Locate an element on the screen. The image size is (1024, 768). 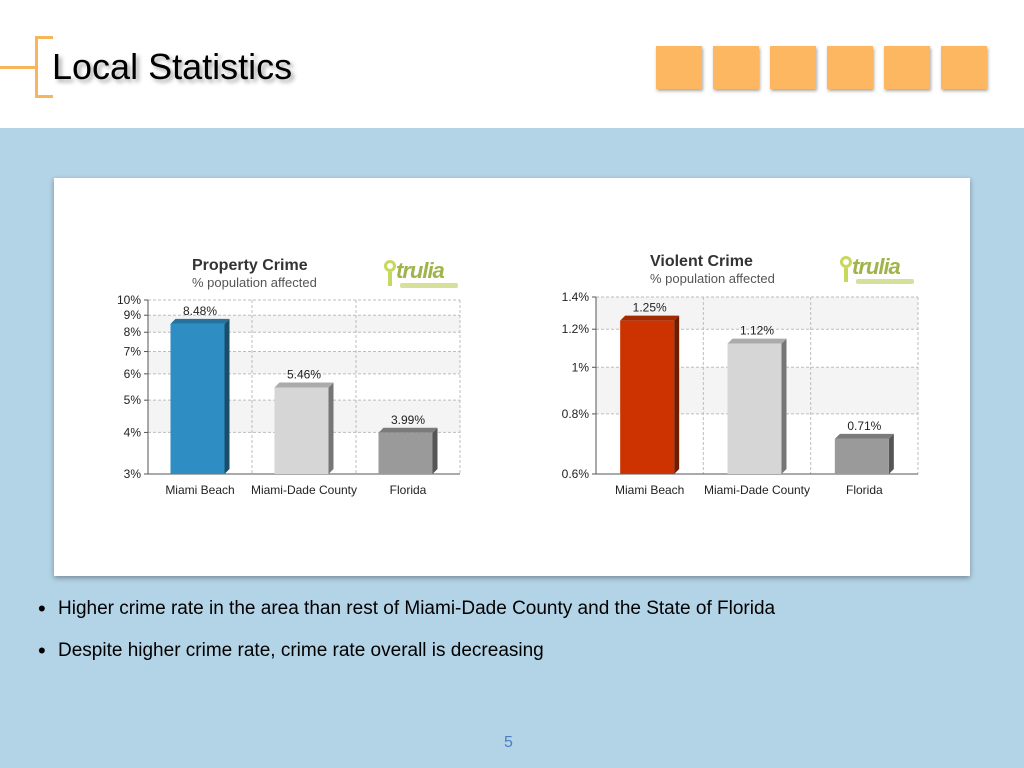
y-tick-label: 1.4% is located at coordinates (576, 297).